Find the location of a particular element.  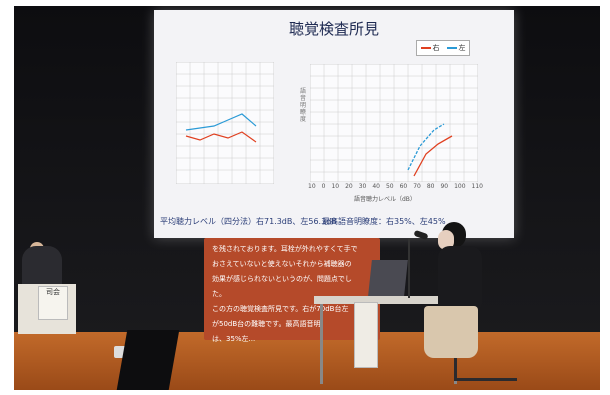

speaker-sign is located at coordinates (366, 335).